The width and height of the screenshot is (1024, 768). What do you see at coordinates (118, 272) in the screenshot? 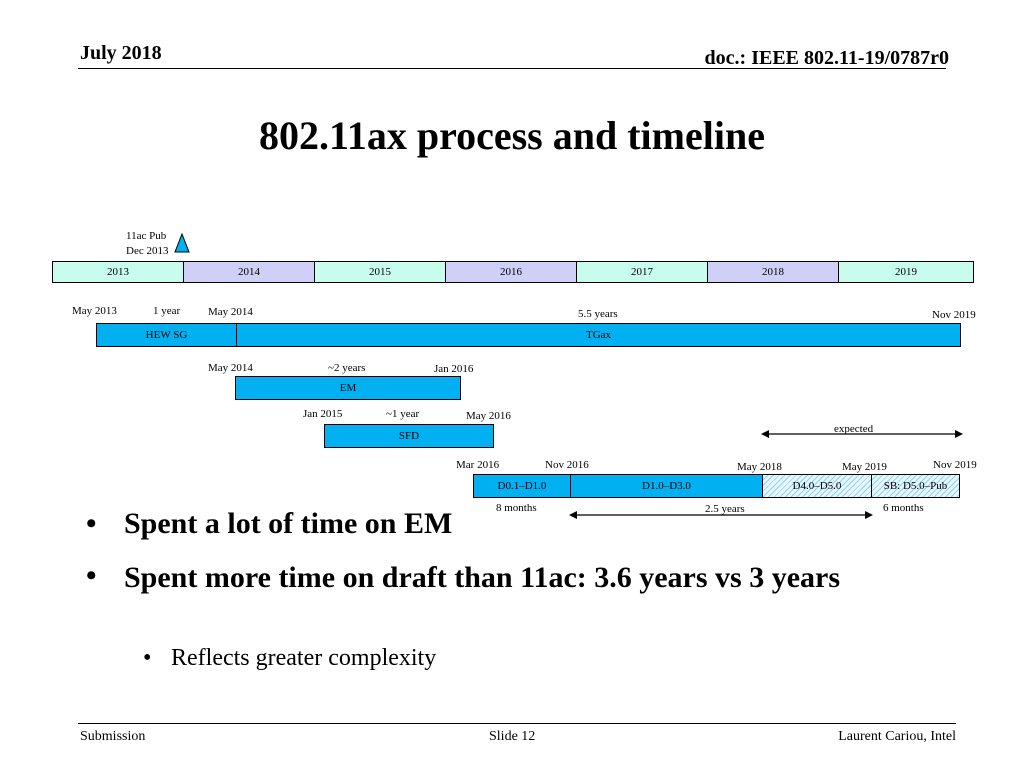
I see `year-cell-2013: 2013` at bounding box center [118, 272].